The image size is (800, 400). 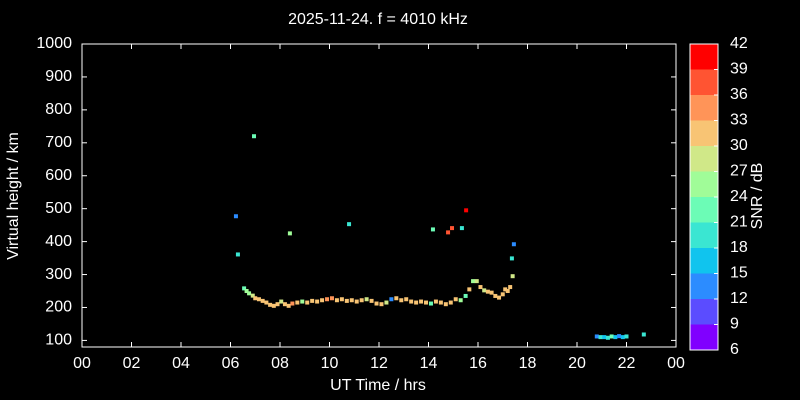 I want to click on chart-title: 2025-11-24. f = 4010 kHz, so click(x=378, y=19).